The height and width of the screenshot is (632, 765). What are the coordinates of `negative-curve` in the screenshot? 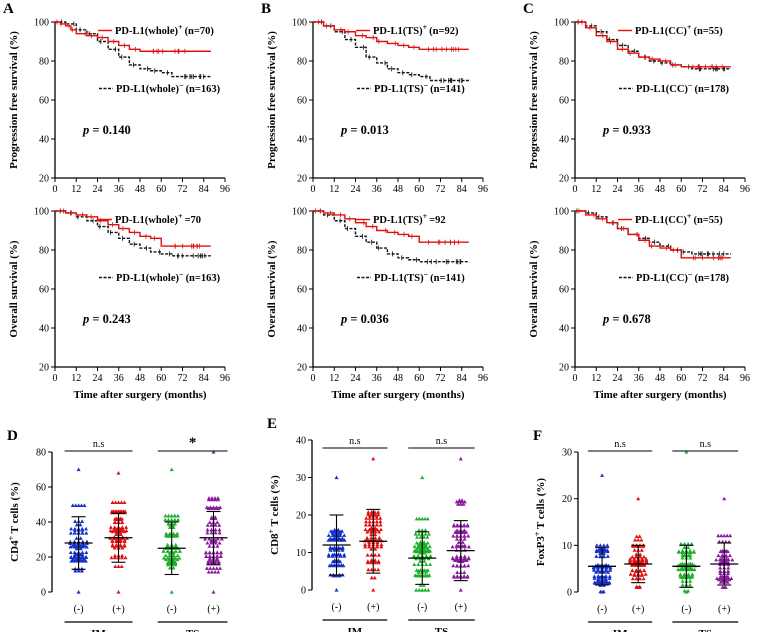 It's located at (133, 49).